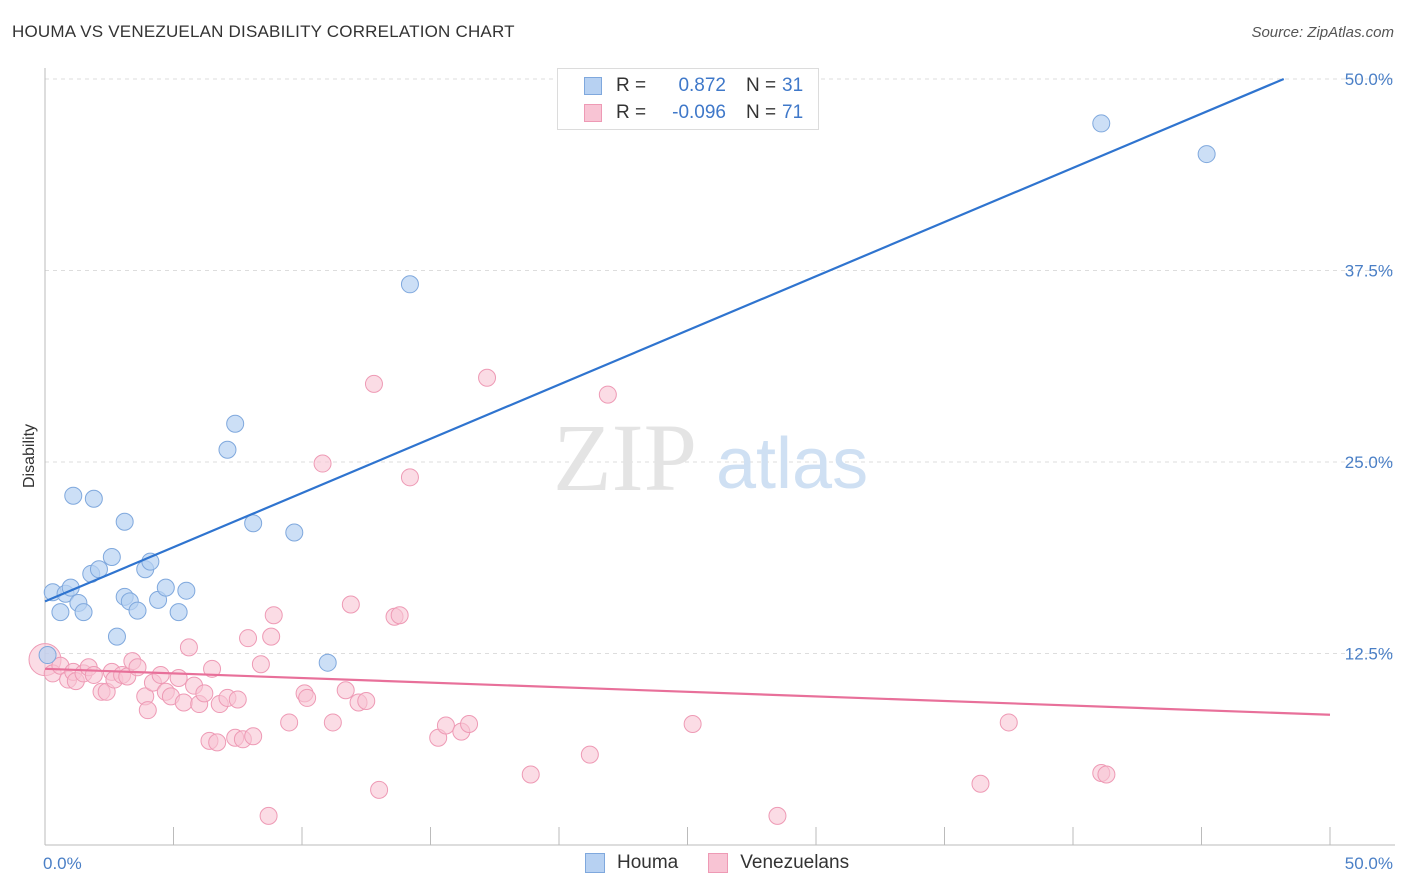 The height and width of the screenshot is (892, 1406). I want to click on y-tick-label: 25.0%, so click(1369, 462).